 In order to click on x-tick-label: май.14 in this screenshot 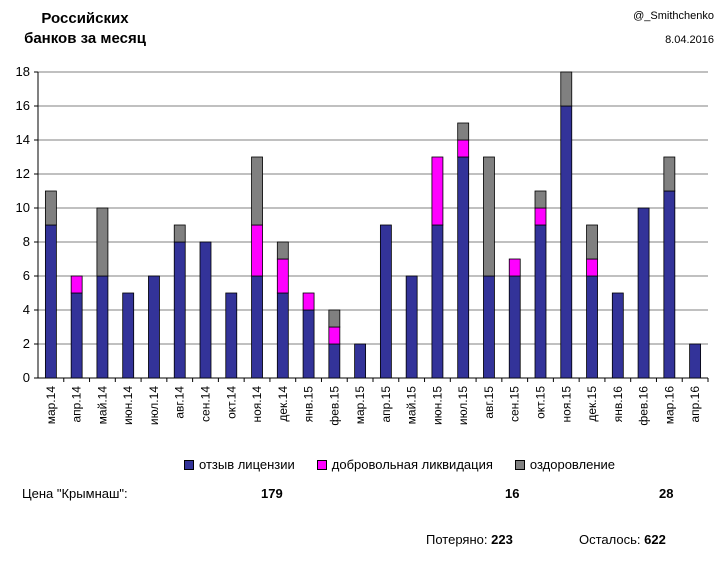, I will do `click(102, 405)`.